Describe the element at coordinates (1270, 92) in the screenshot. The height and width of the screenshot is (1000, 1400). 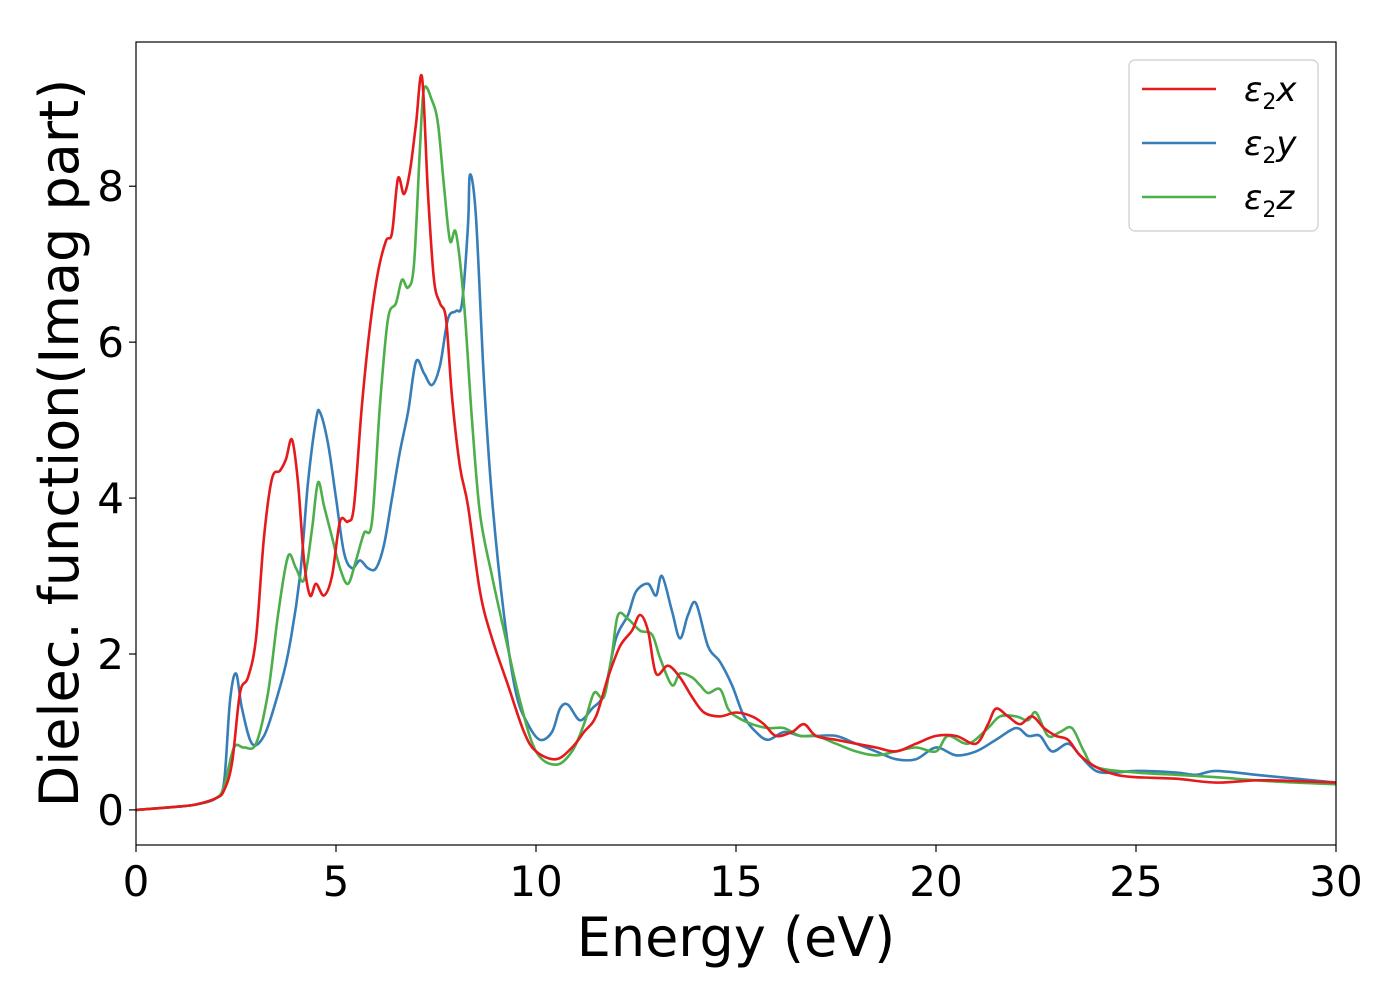
I see `legend-label-x: ε2x` at that location.